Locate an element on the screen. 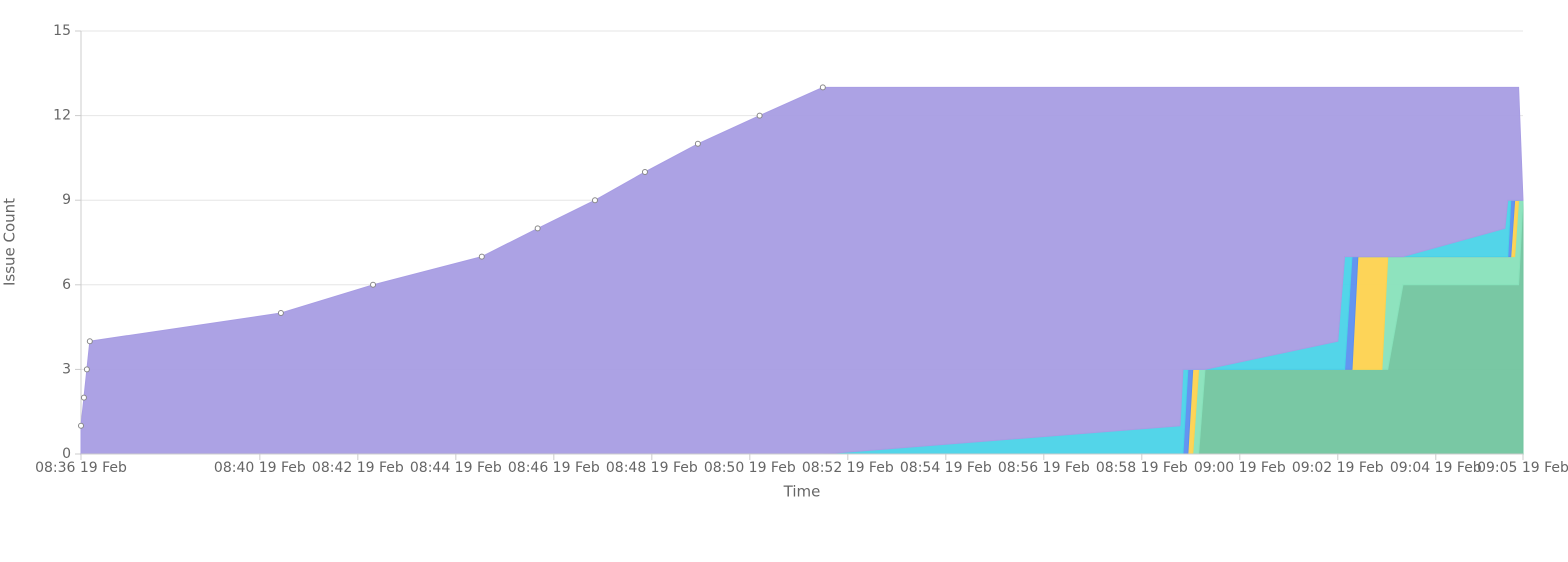 Image resolution: width=1568 pixels, height=562 pixels. y-tick-label: 15 is located at coordinates (62, 31).